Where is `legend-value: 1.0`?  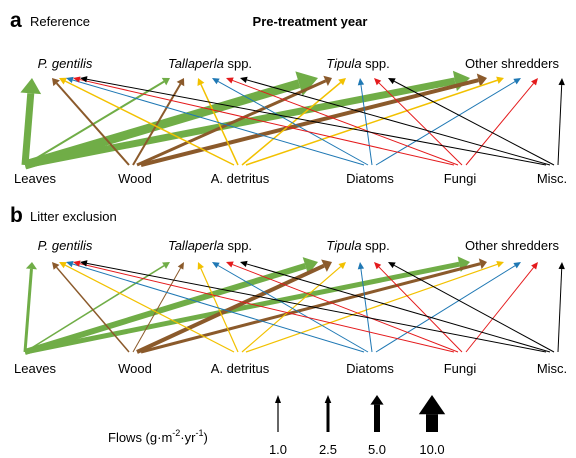
legend-value: 1.0 is located at coordinates (278, 449).